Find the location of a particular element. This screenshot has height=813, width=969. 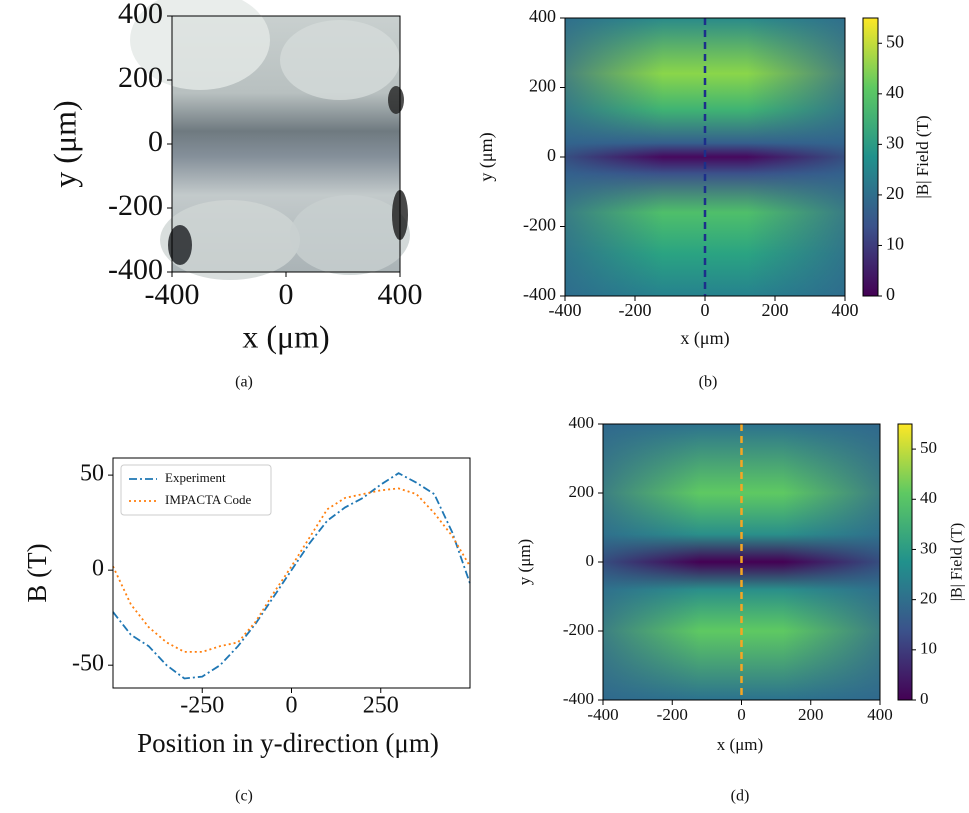

x-tick-label: -250 is located at coordinates (202, 706).